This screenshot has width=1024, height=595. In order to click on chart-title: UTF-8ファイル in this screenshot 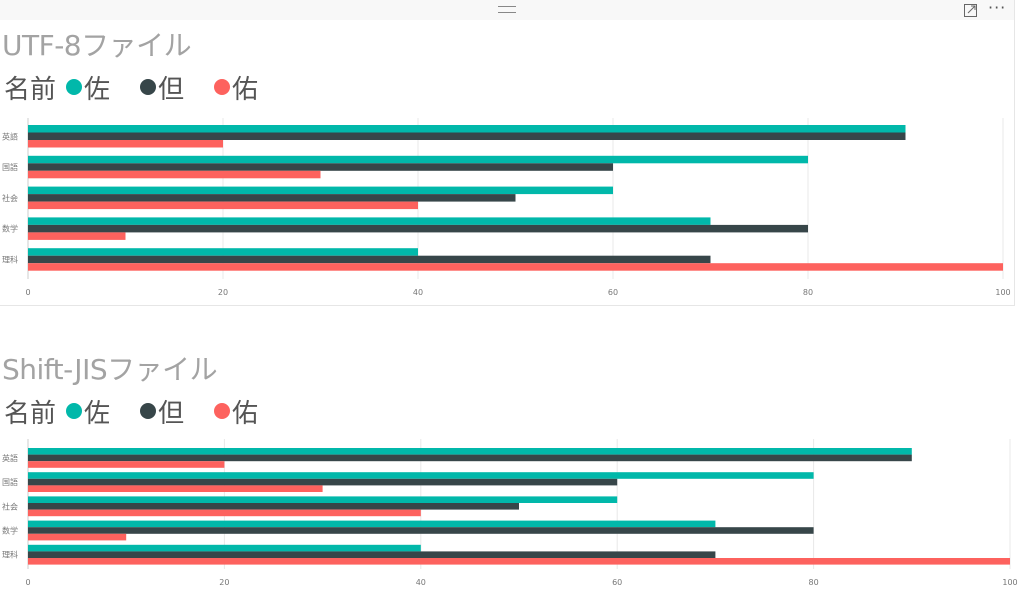, I will do `click(97, 45)`.